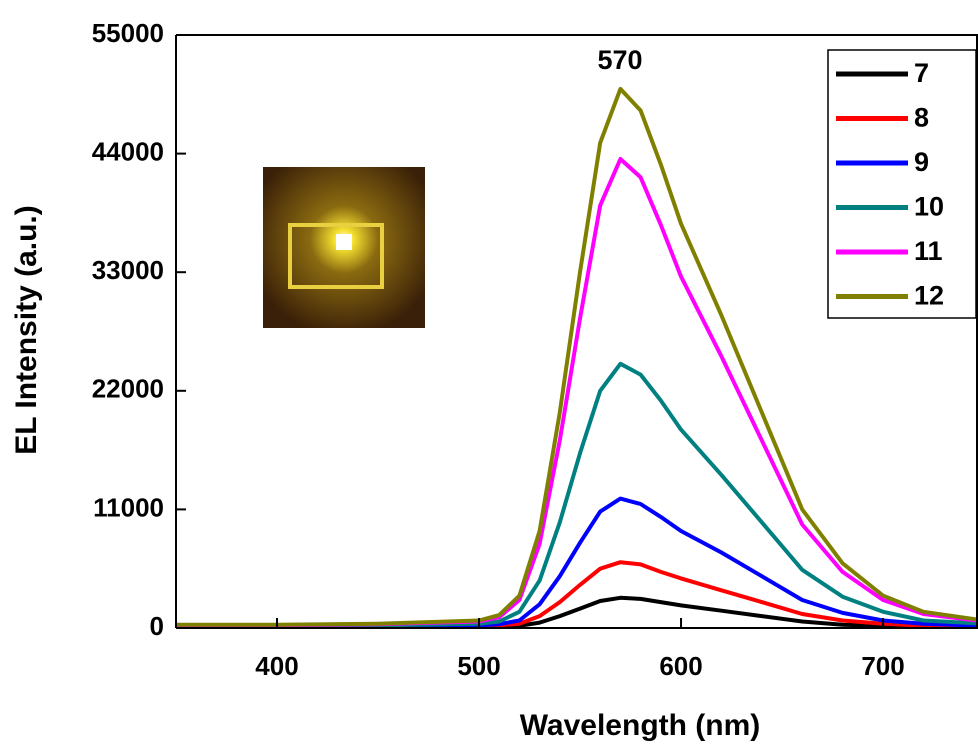 This screenshot has width=978, height=751. Describe the element at coordinates (902, 184) in the screenshot. I see `legend-box` at that location.